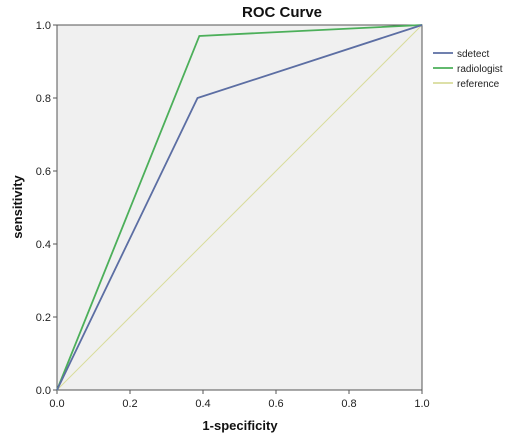 The image size is (510, 441). I want to click on legend: sdetect radiologist reference, so click(468, 69).